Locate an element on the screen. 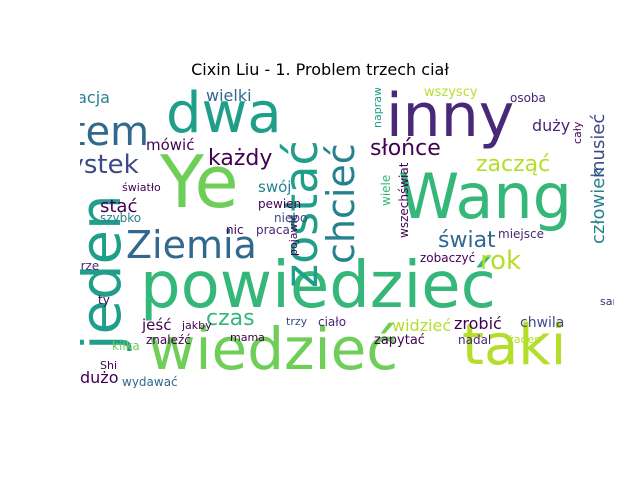 The image size is (640, 480). word-nic: nic is located at coordinates (235, 230).